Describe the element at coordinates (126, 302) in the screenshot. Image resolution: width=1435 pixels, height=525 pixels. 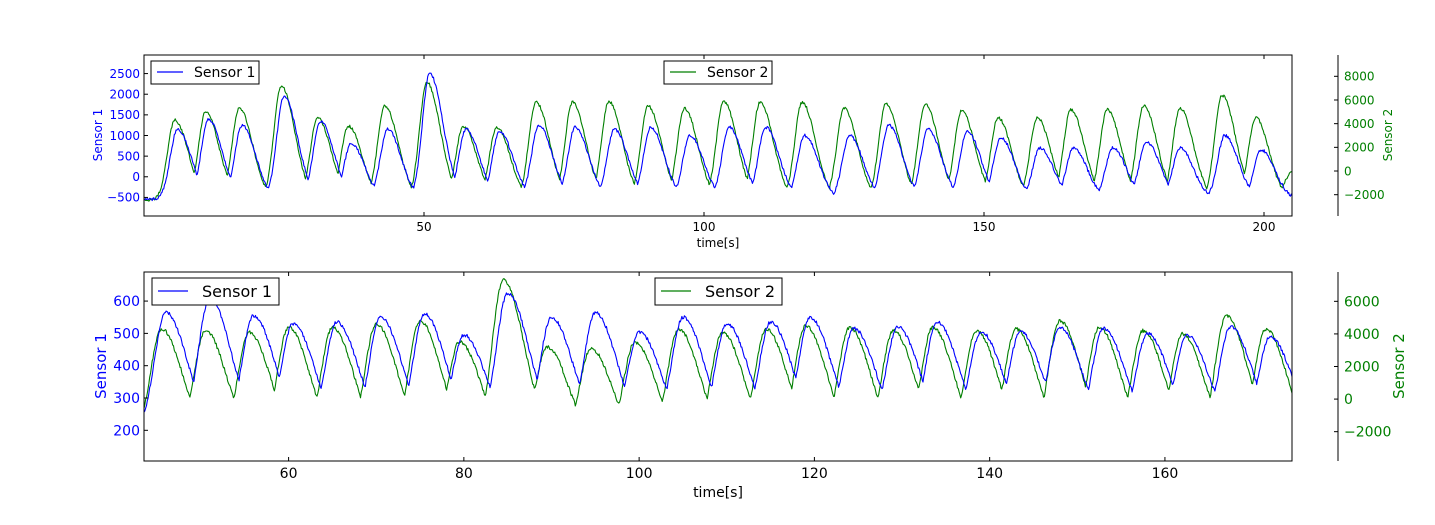
I see `bottom-chart-left-y-tick-label: 600` at that location.